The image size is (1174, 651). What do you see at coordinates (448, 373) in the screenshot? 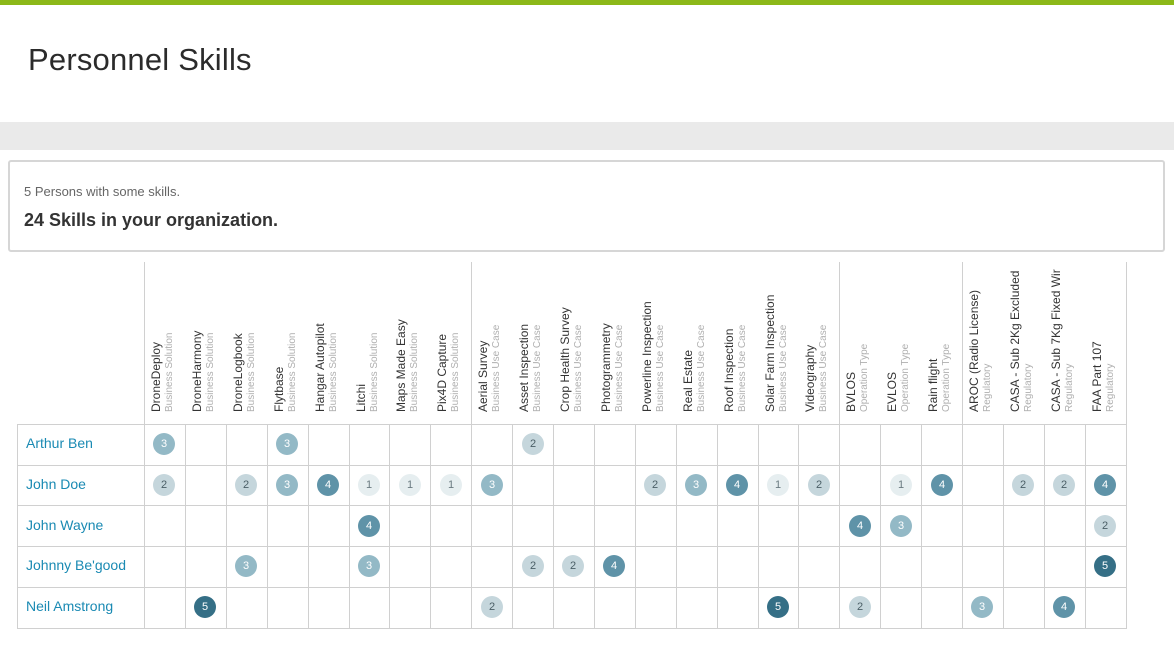
I see `skill-column-header: Pix4D Capture Business Solution` at bounding box center [448, 373].